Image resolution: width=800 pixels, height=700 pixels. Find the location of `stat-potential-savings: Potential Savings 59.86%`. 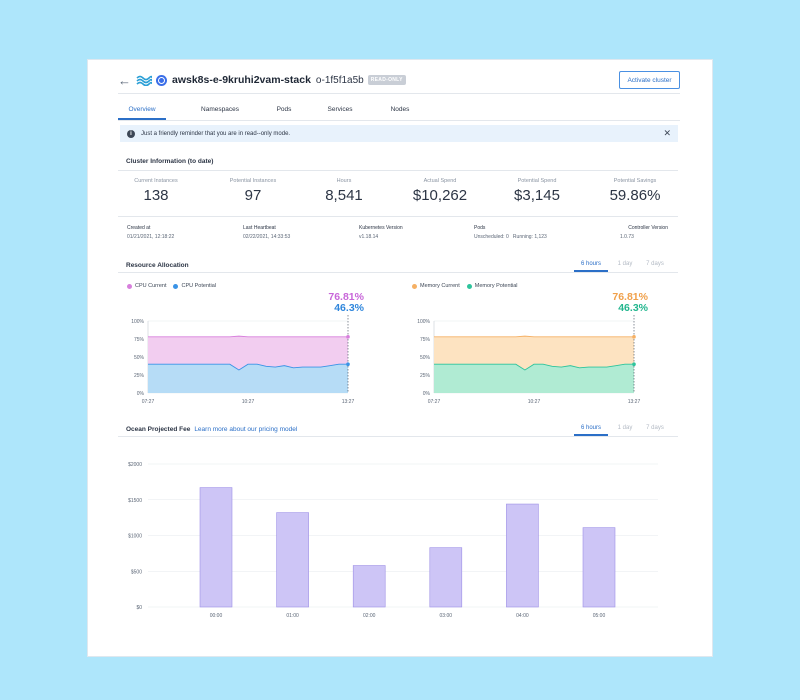

stat-potential-savings: Potential Savings 59.86% is located at coordinates (635, 191).